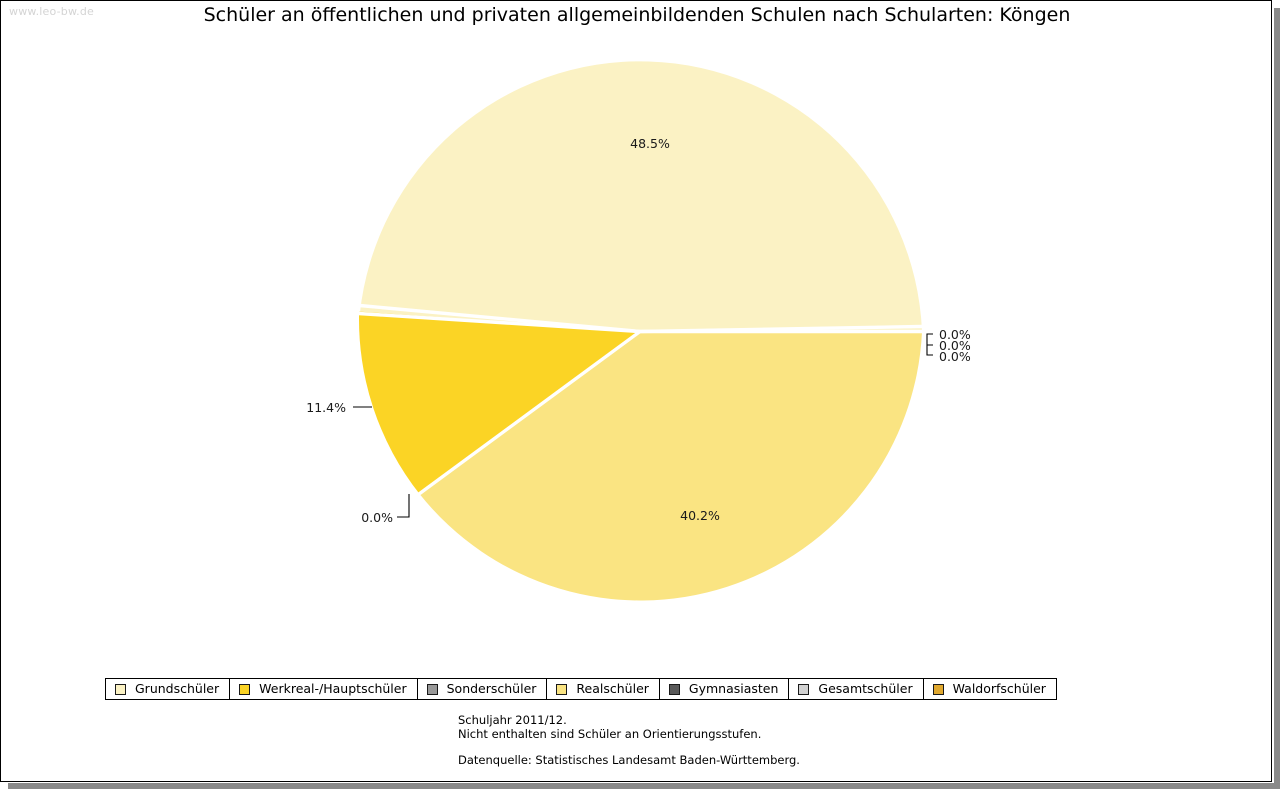 Image resolution: width=1280 pixels, height=791 pixels. I want to click on pie-slice-separators, so click(640, 399).